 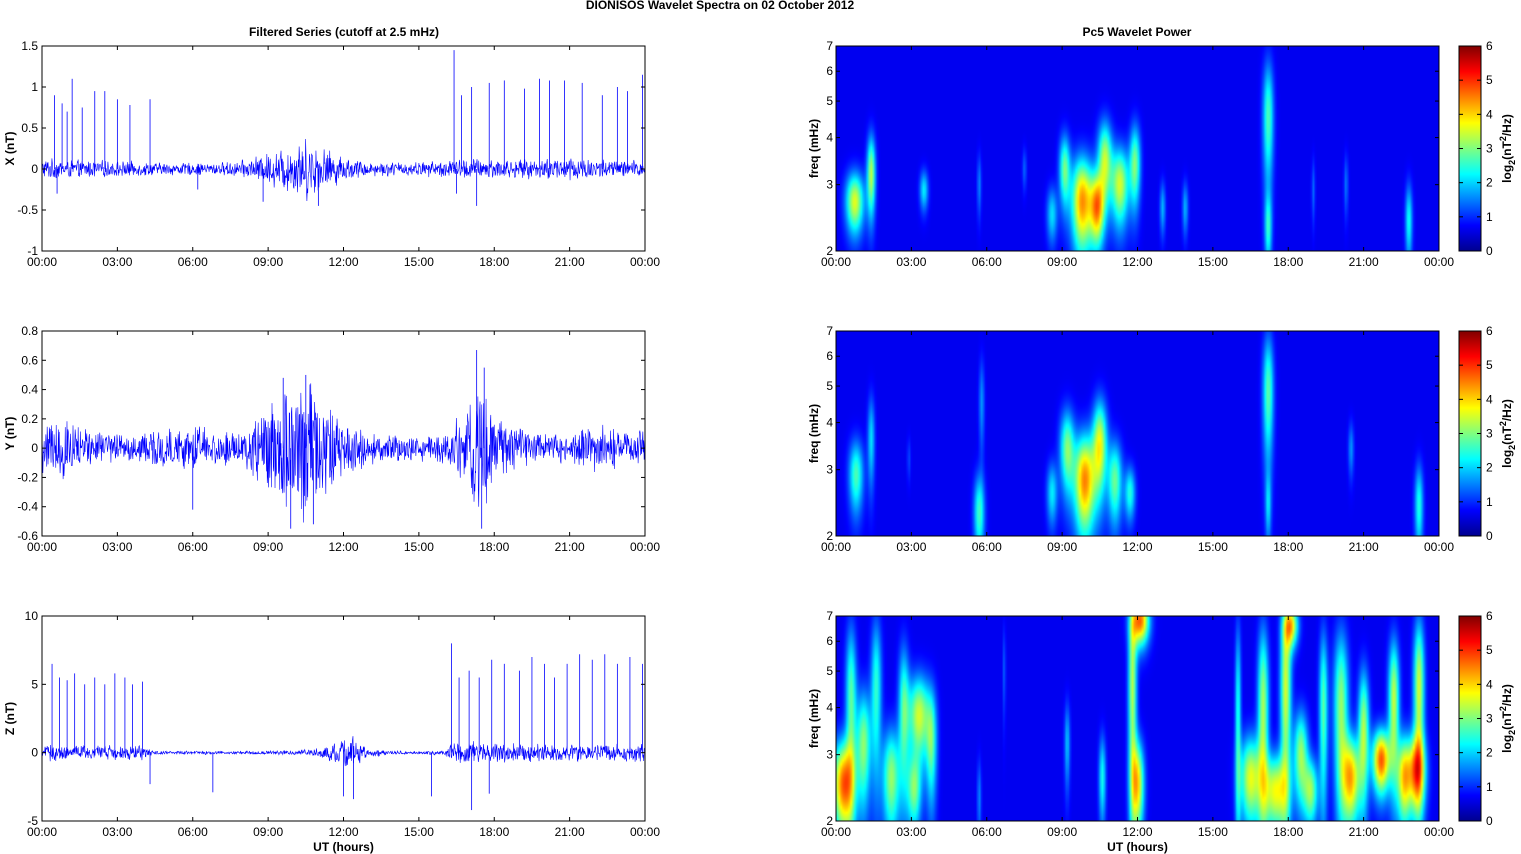 I want to click on y-axis-label: freq (mHz), so click(x=814, y=433).